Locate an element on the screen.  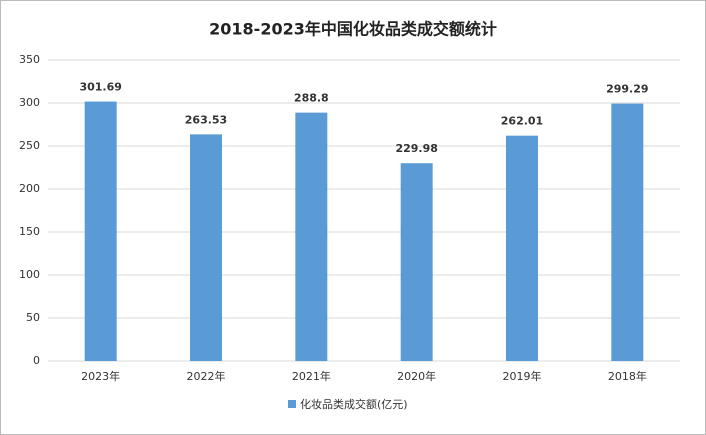
y-tick-label: 150 is located at coordinates (29, 231).